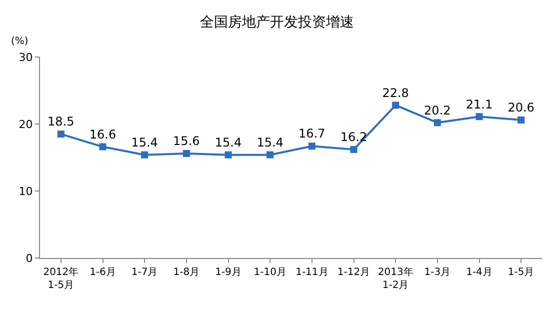 Image resolution: width=554 pixels, height=334 pixels. I want to click on y-tick-label: 20, so click(25, 124).